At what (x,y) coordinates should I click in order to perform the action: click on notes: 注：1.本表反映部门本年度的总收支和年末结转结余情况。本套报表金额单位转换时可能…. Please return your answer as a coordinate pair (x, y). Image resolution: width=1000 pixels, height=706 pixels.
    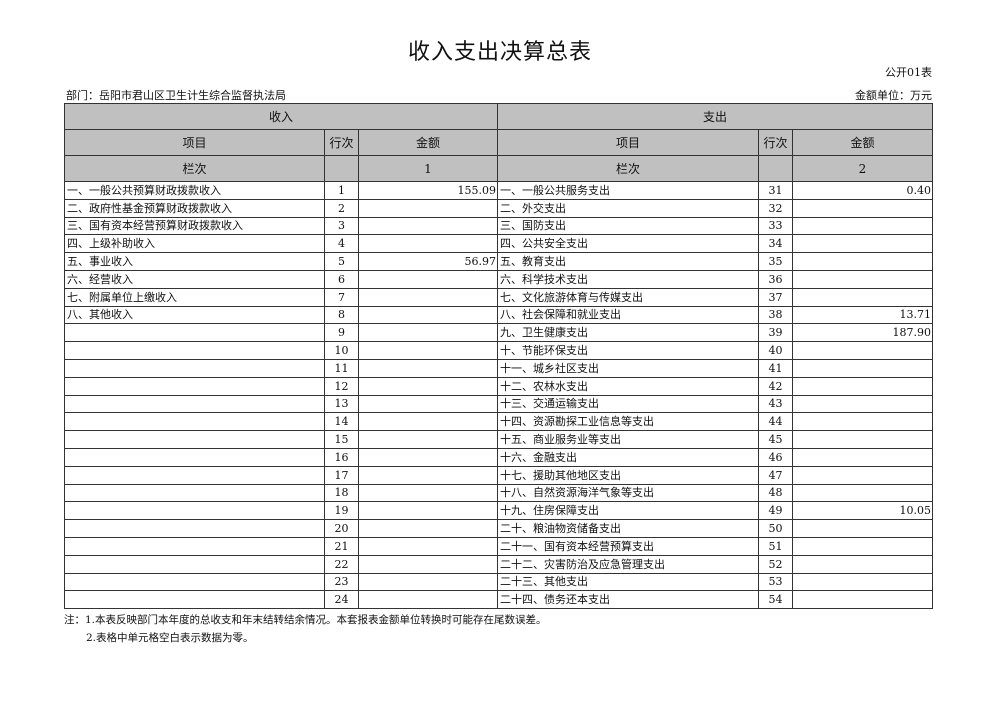
    Looking at the image, I should click on (305, 629).